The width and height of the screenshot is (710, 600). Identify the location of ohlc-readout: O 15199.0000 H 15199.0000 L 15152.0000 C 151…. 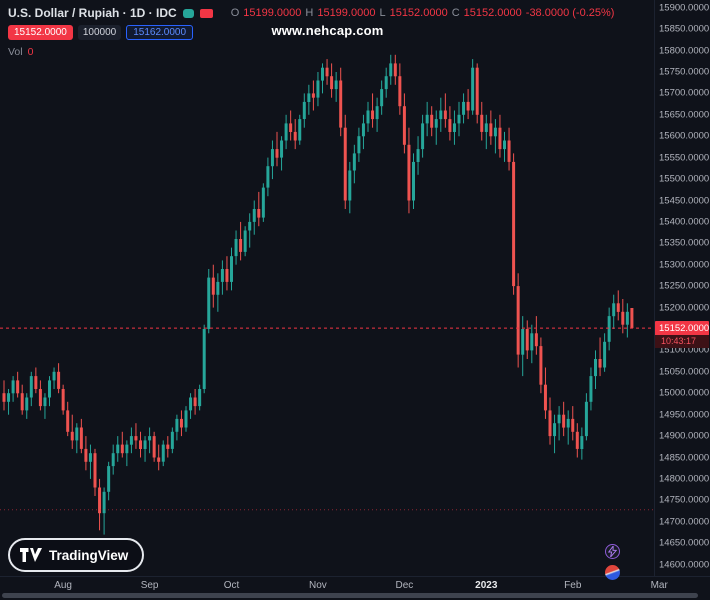
(423, 13).